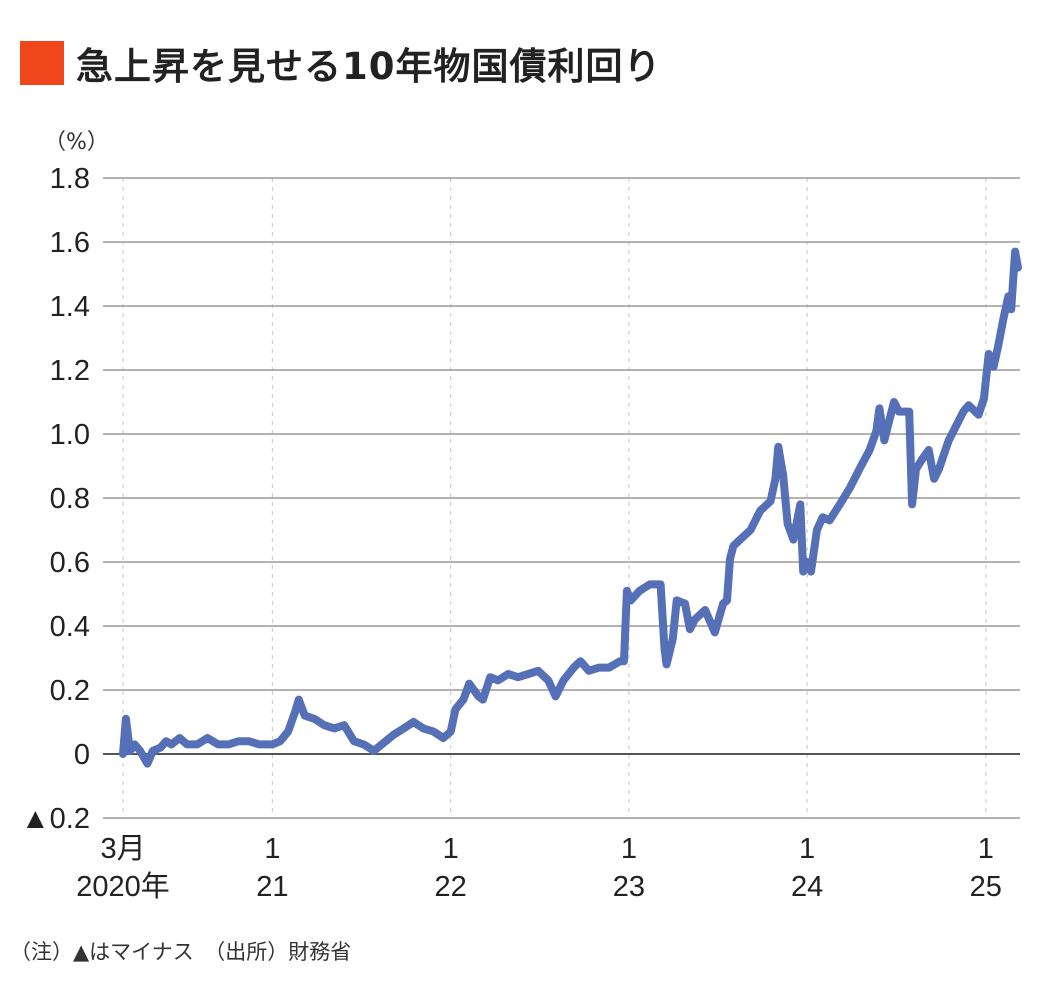  Describe the element at coordinates (123, 886) in the screenshot. I see `x-tick-label-line2: 2020年` at that location.